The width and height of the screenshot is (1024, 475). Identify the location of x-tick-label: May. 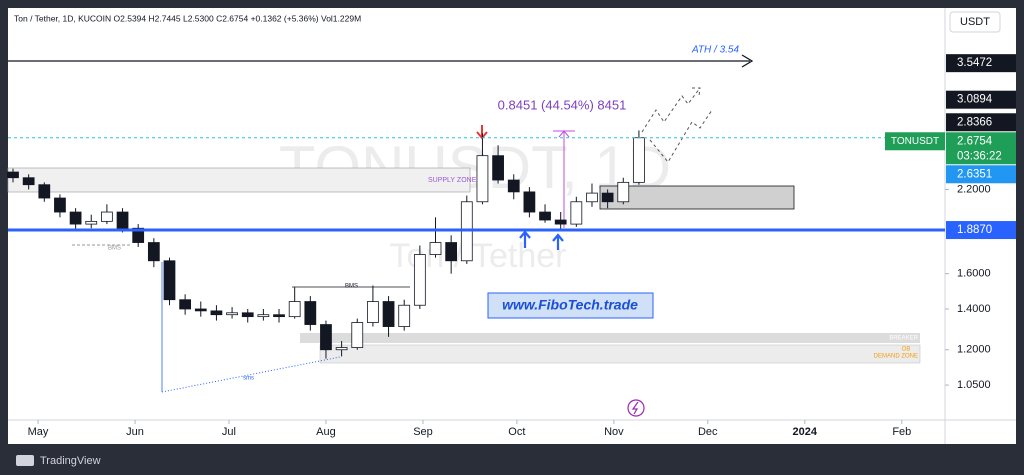
(38, 432).